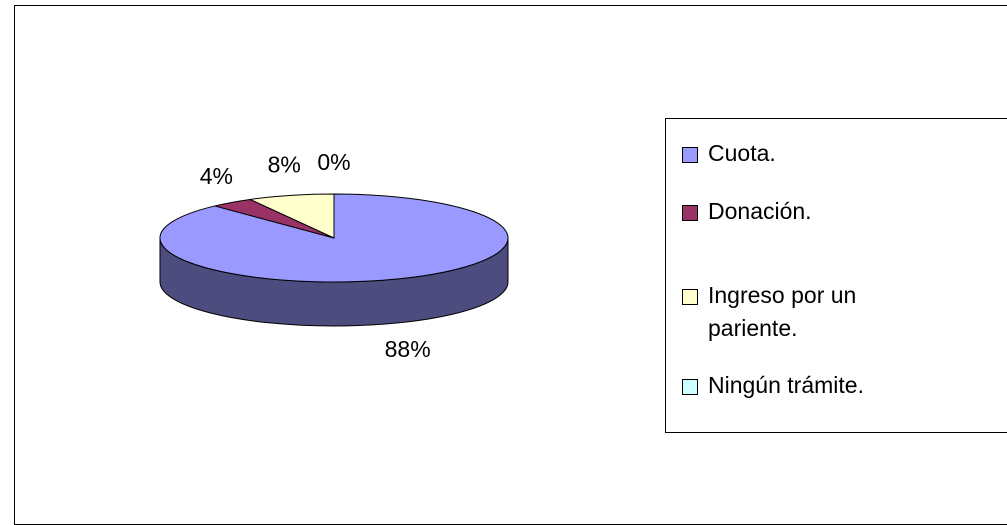 The image size is (1007, 525). I want to click on legend-label: Cuota., so click(742, 153).